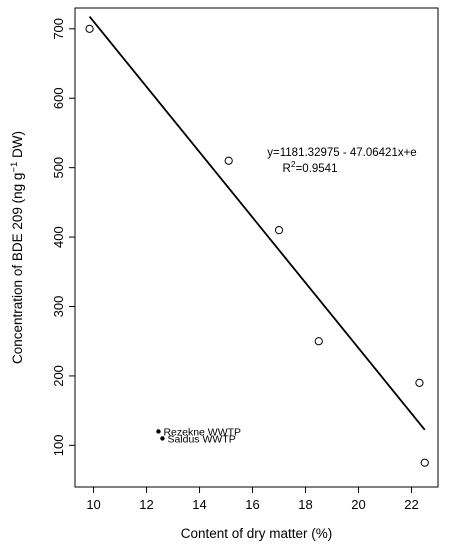 This screenshot has height=555, width=450. What do you see at coordinates (58, 29) in the screenshot?
I see `y-tick-label: 700` at bounding box center [58, 29].